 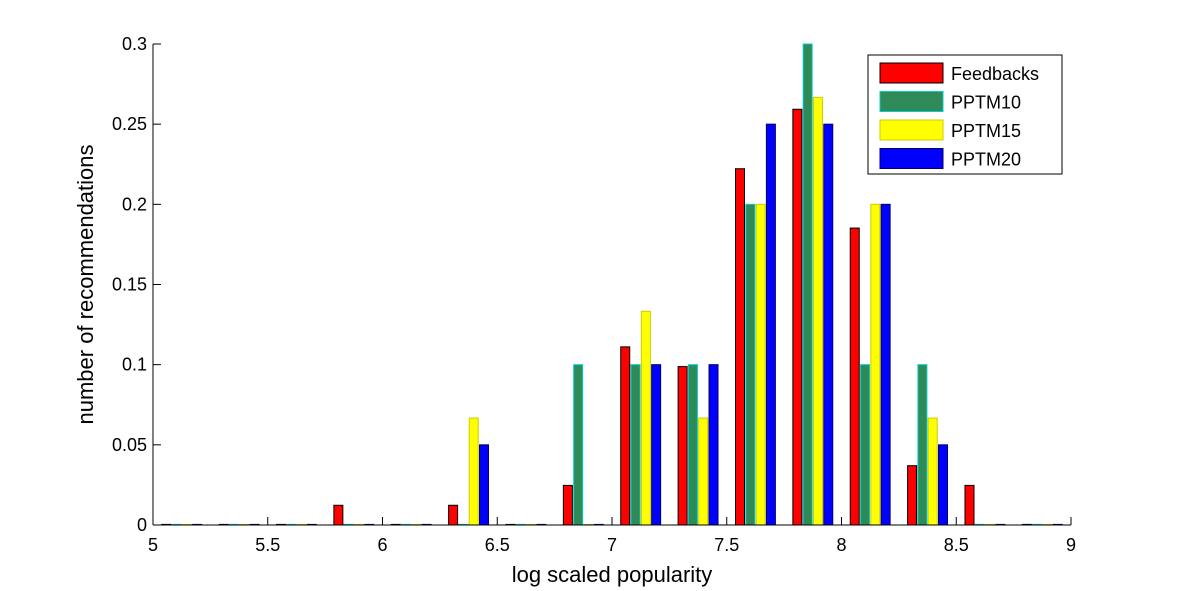 I want to click on x-tick-label-5: 5, so click(x=153, y=545).